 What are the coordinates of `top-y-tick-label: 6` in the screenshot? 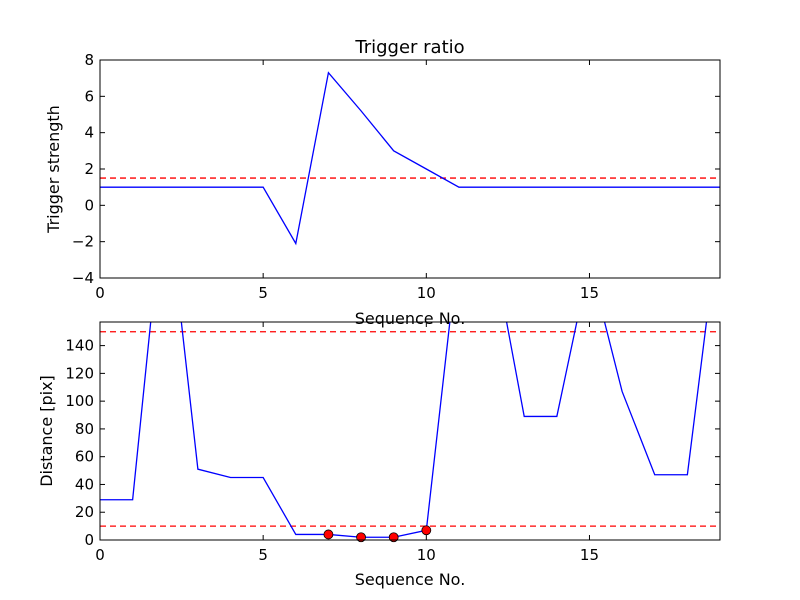 It's located at (89, 96).